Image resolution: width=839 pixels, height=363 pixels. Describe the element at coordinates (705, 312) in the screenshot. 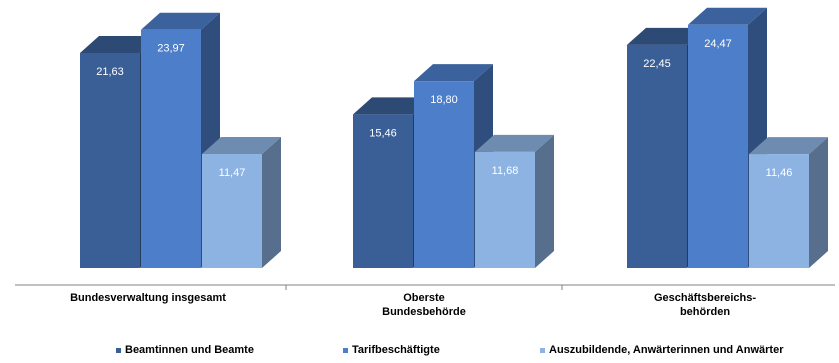

I see `category-label: behörden` at that location.